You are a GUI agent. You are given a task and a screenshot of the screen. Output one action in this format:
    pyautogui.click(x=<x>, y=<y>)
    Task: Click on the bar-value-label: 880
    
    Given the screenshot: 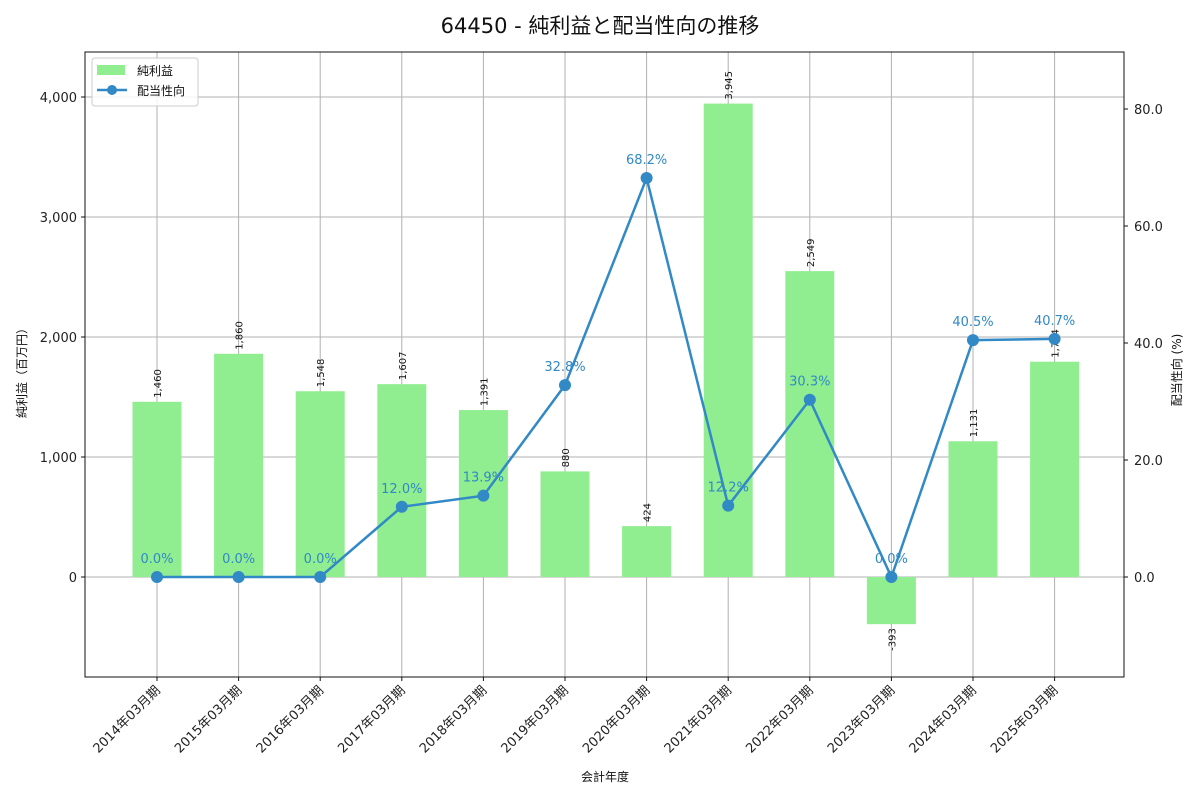 What is the action you would take?
    pyautogui.click(x=566, y=457)
    